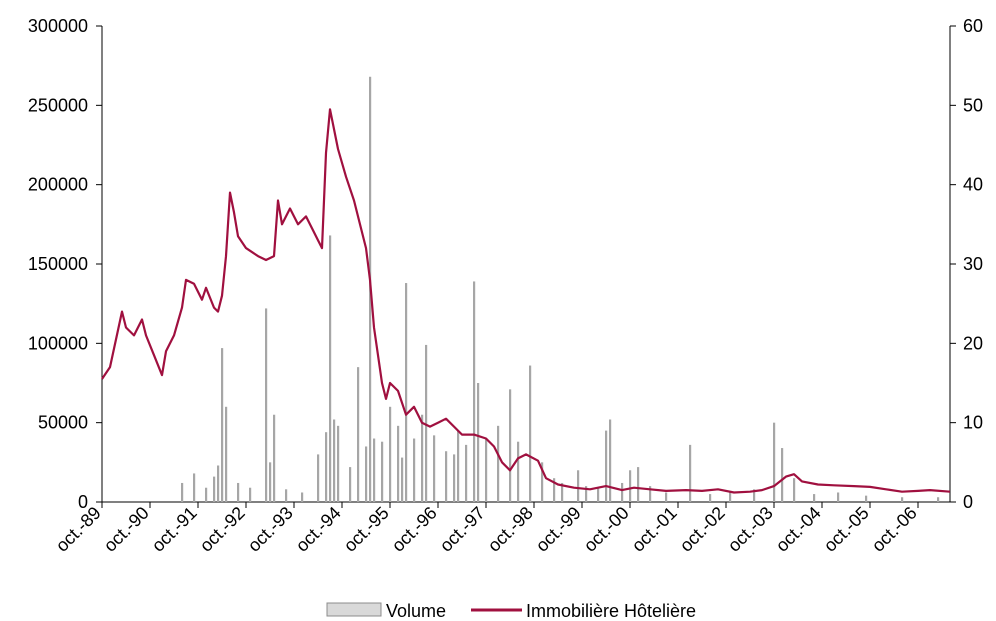 This screenshot has height=621, width=996. What do you see at coordinates (511, 611) in the screenshot?
I see `legend: Volume Immobilière Hôtelière` at bounding box center [511, 611].